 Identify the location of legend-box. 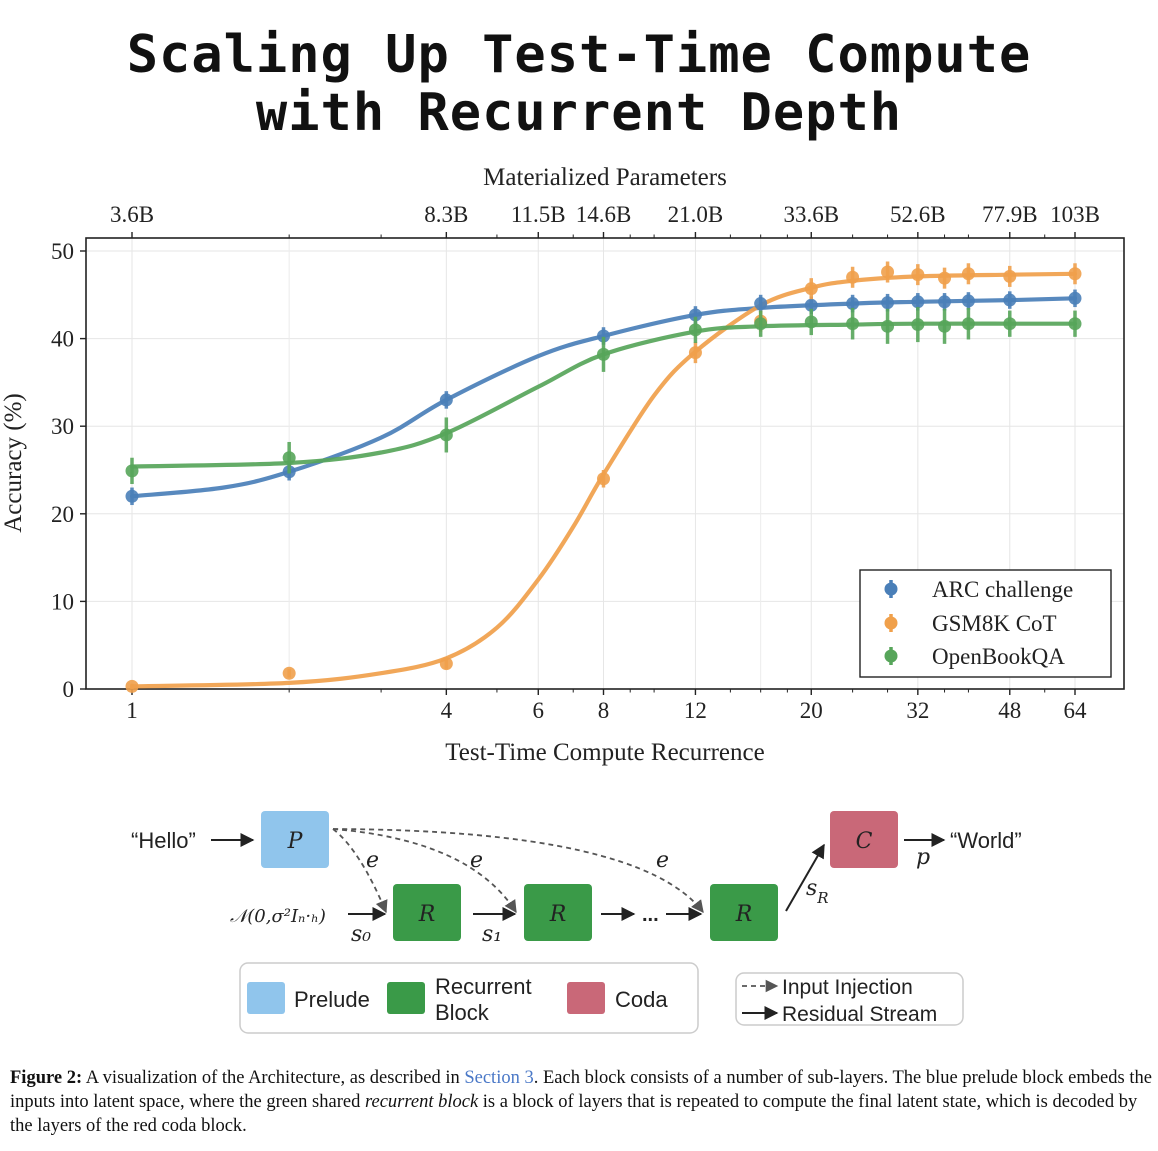
(985, 623).